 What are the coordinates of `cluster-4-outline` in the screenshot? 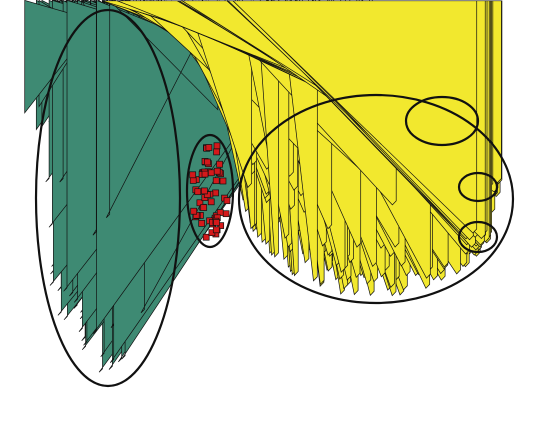 It's located at (442, 121).